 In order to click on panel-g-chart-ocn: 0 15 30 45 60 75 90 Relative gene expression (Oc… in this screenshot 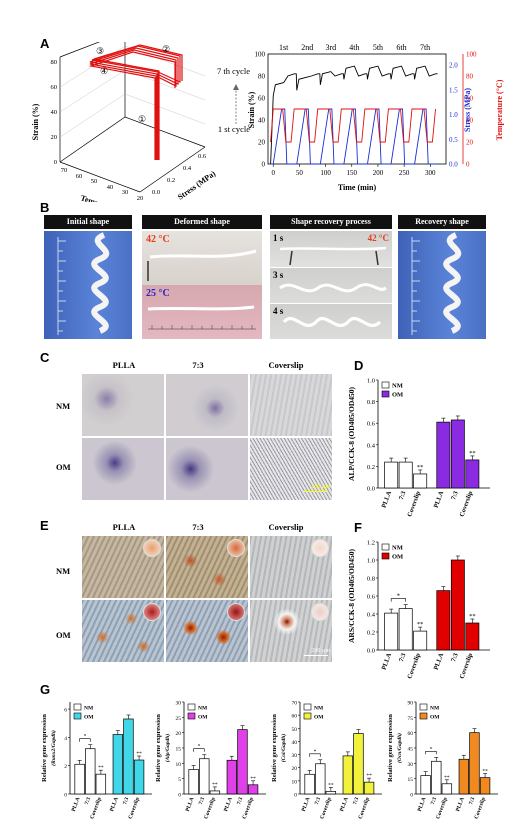, I will do `click(442, 760)`.